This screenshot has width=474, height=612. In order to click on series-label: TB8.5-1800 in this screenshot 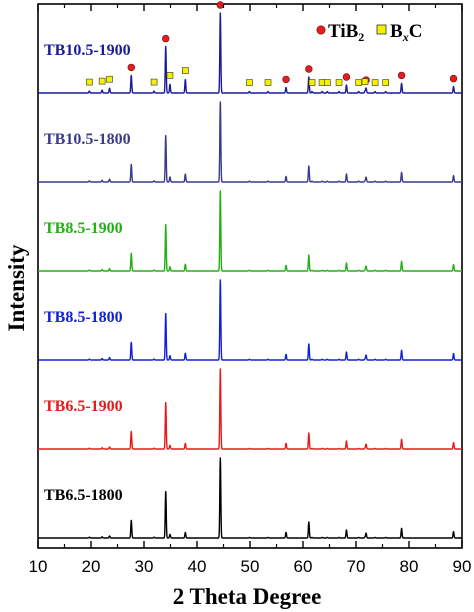, I will do `click(83, 317)`.